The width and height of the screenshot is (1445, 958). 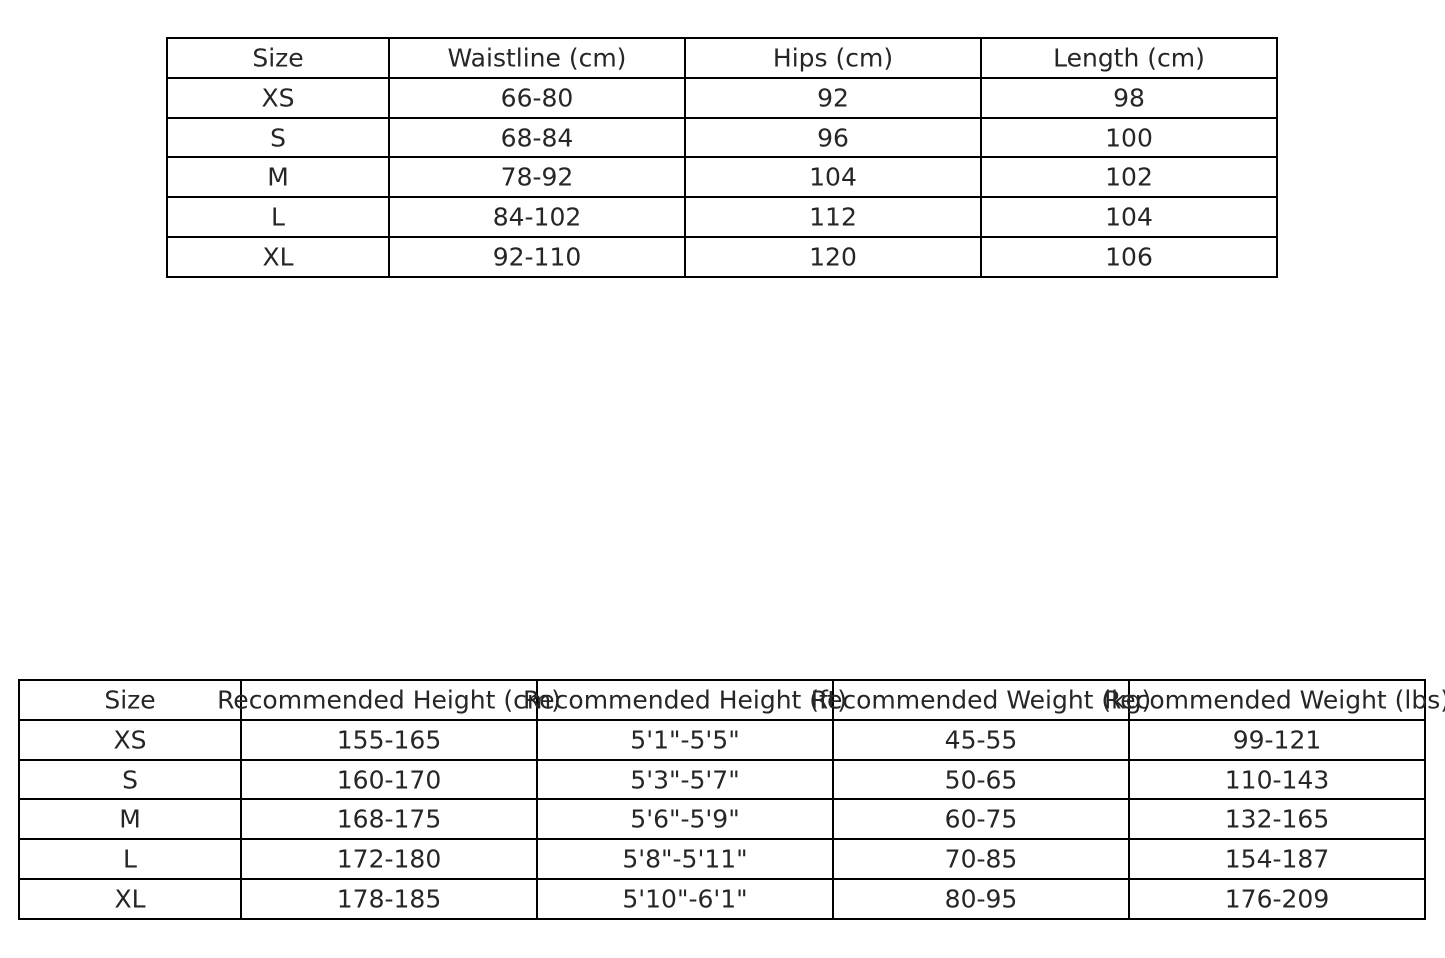 What do you see at coordinates (981, 859) in the screenshot?
I see `cell-text: 70-85` at bounding box center [981, 859].